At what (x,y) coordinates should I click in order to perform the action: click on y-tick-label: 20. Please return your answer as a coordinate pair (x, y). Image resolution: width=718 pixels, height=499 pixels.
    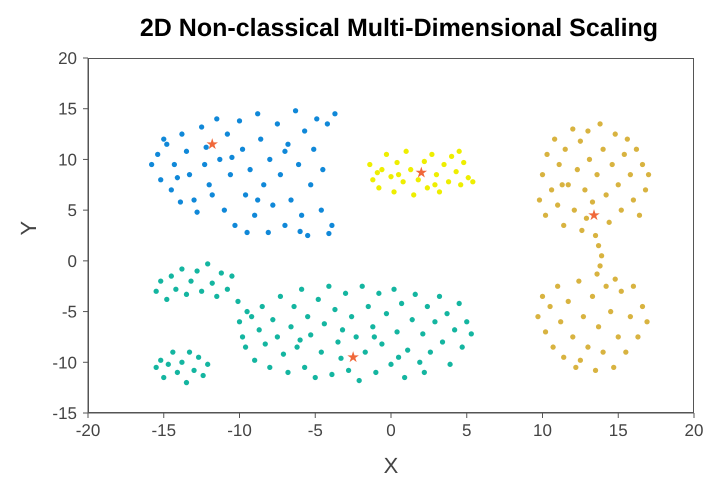
    Looking at the image, I should click on (67, 58).